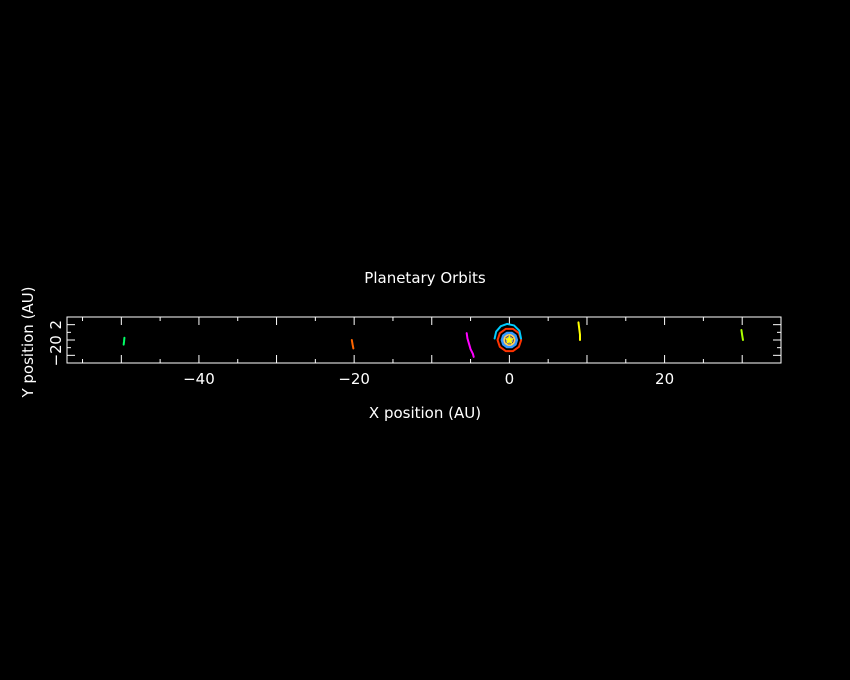 The width and height of the screenshot is (850, 680). What do you see at coordinates (664, 379) in the screenshot?
I see `x-tick-label: 20` at bounding box center [664, 379].